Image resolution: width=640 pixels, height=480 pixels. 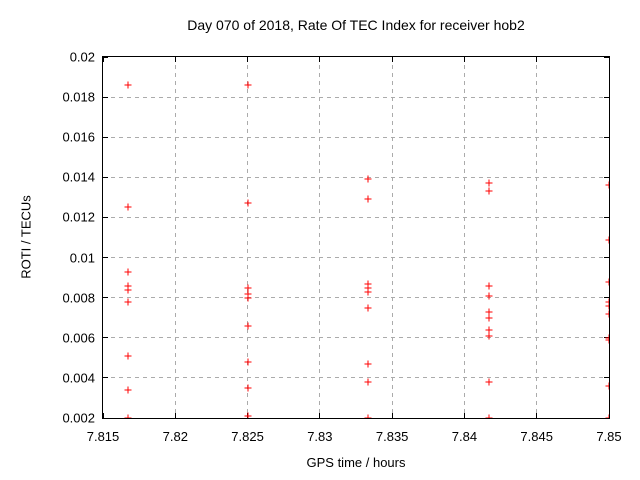 I want to click on y-tick-label: 0.02, so click(x=82, y=57).